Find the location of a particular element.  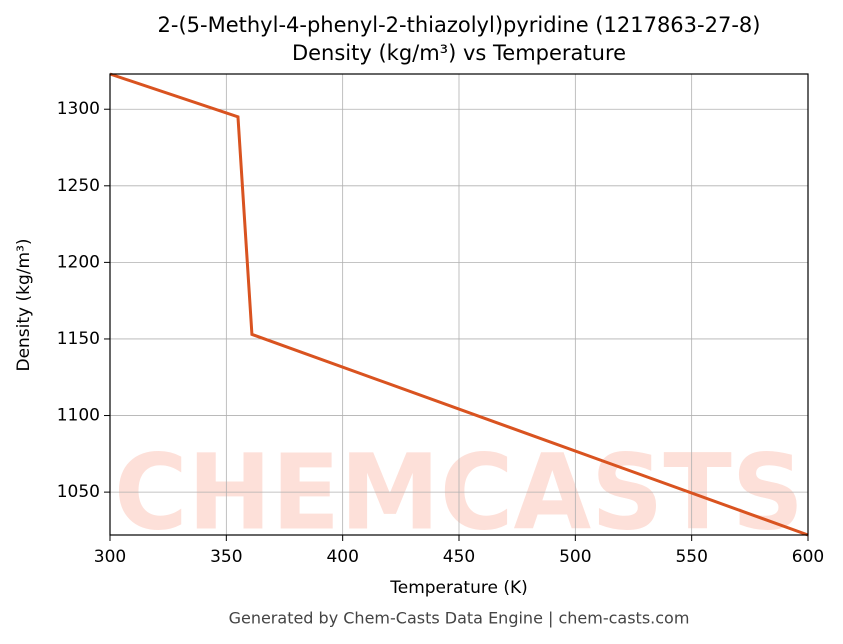

x-tick-label: 500 is located at coordinates (575, 557).